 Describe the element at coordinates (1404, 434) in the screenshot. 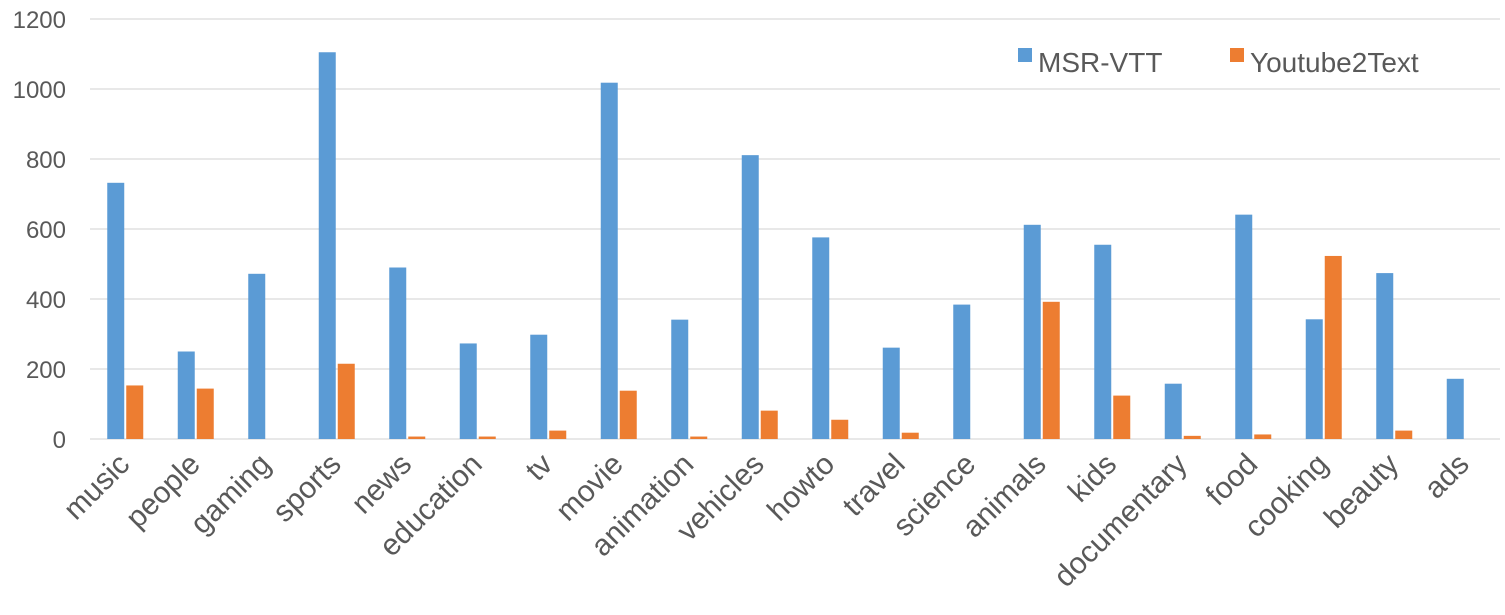

I see `bar-youtube2text-beauty` at that location.